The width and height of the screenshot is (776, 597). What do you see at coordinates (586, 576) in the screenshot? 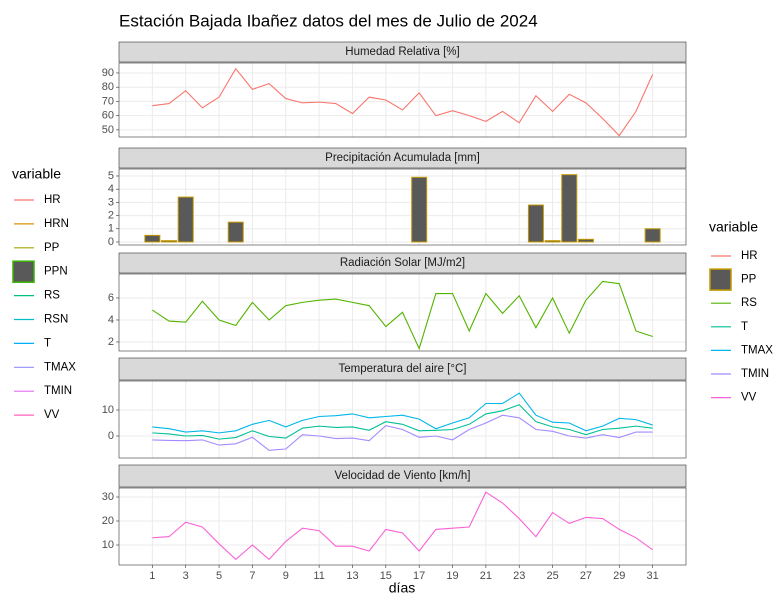
I see `x-tick-label: 27` at bounding box center [586, 576].